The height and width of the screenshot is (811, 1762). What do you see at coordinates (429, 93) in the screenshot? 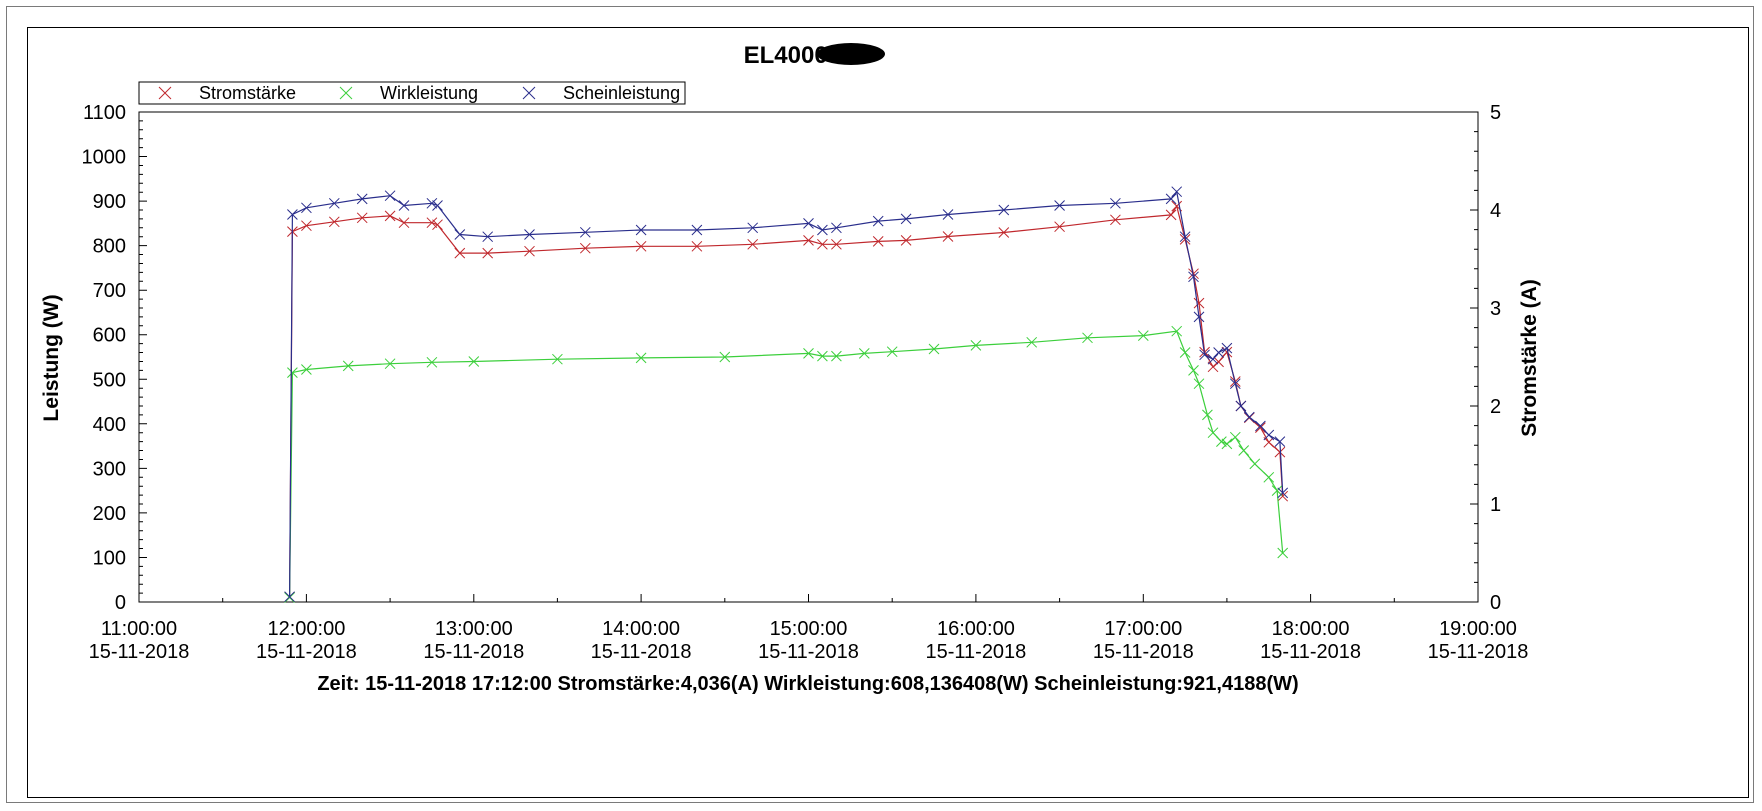
I see `legend-label-wirkleistung: Wirkleistung` at bounding box center [429, 93].